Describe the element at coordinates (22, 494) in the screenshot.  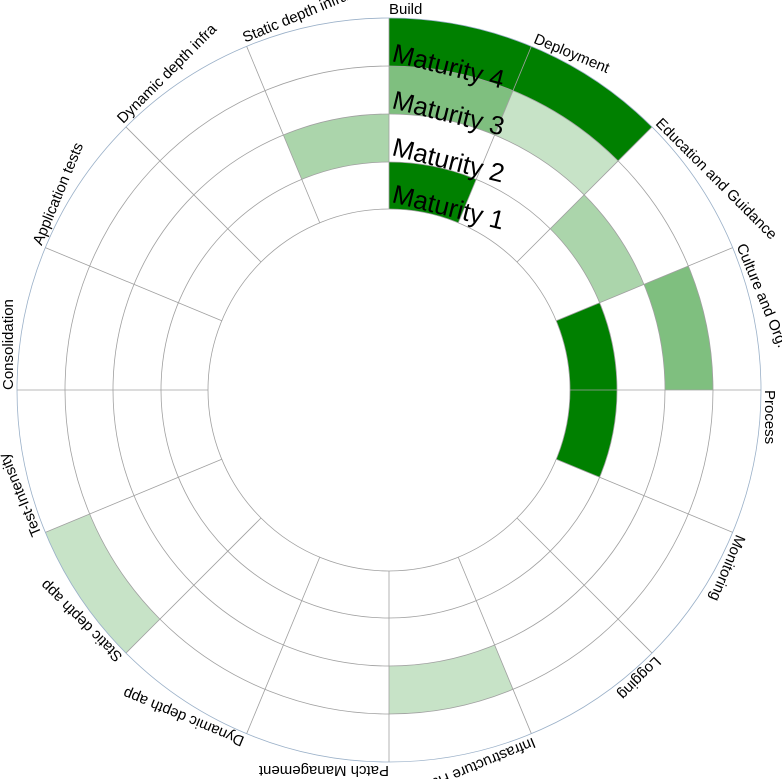
I see `sector-label: Test-Intensity` at that location.